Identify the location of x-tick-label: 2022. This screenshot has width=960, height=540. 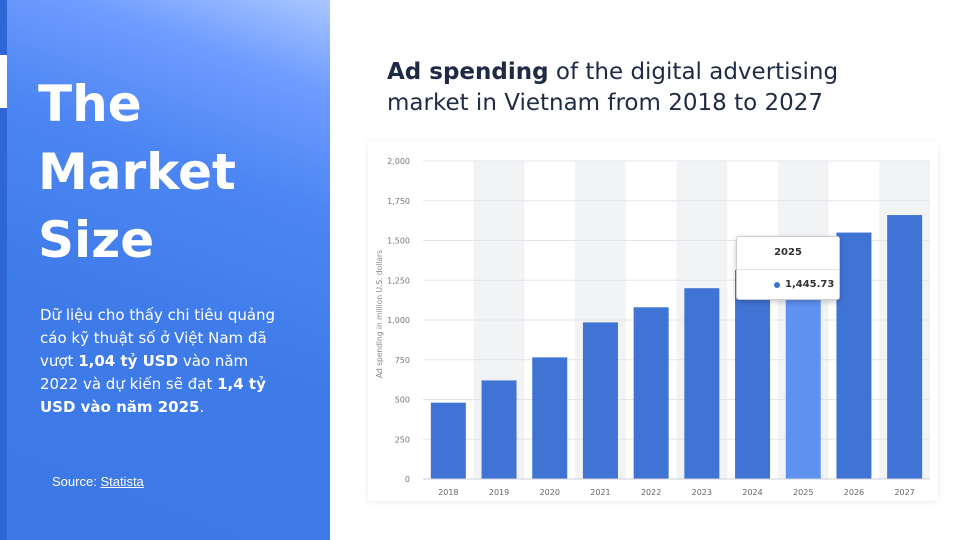
(651, 492).